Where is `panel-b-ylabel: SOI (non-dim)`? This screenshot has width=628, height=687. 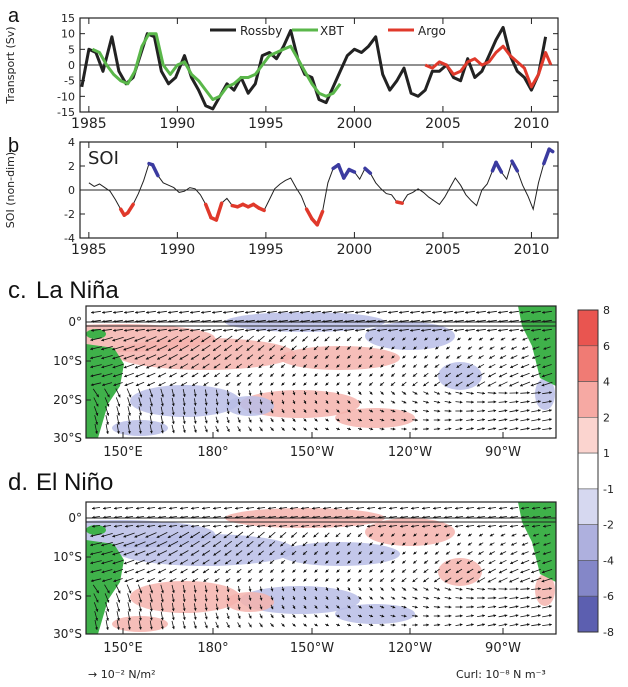 panel-b-ylabel: SOI (non-dim) is located at coordinates (10, 190).